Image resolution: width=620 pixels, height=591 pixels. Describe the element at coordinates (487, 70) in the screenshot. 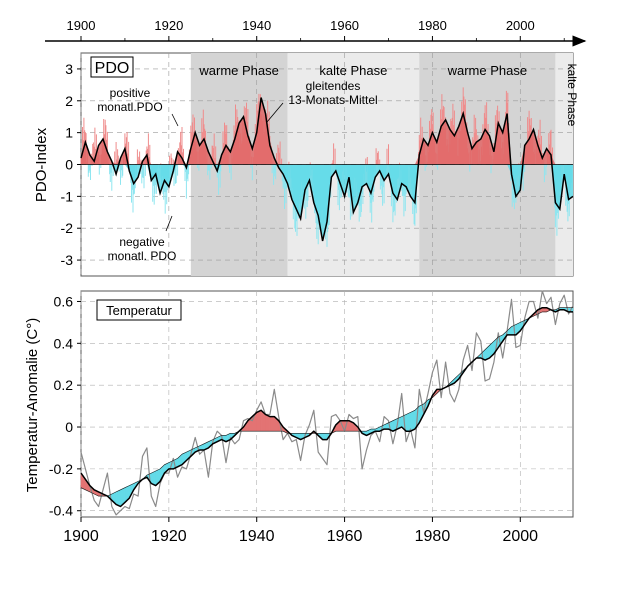

I see `phase-label-2: warme Phase` at that location.